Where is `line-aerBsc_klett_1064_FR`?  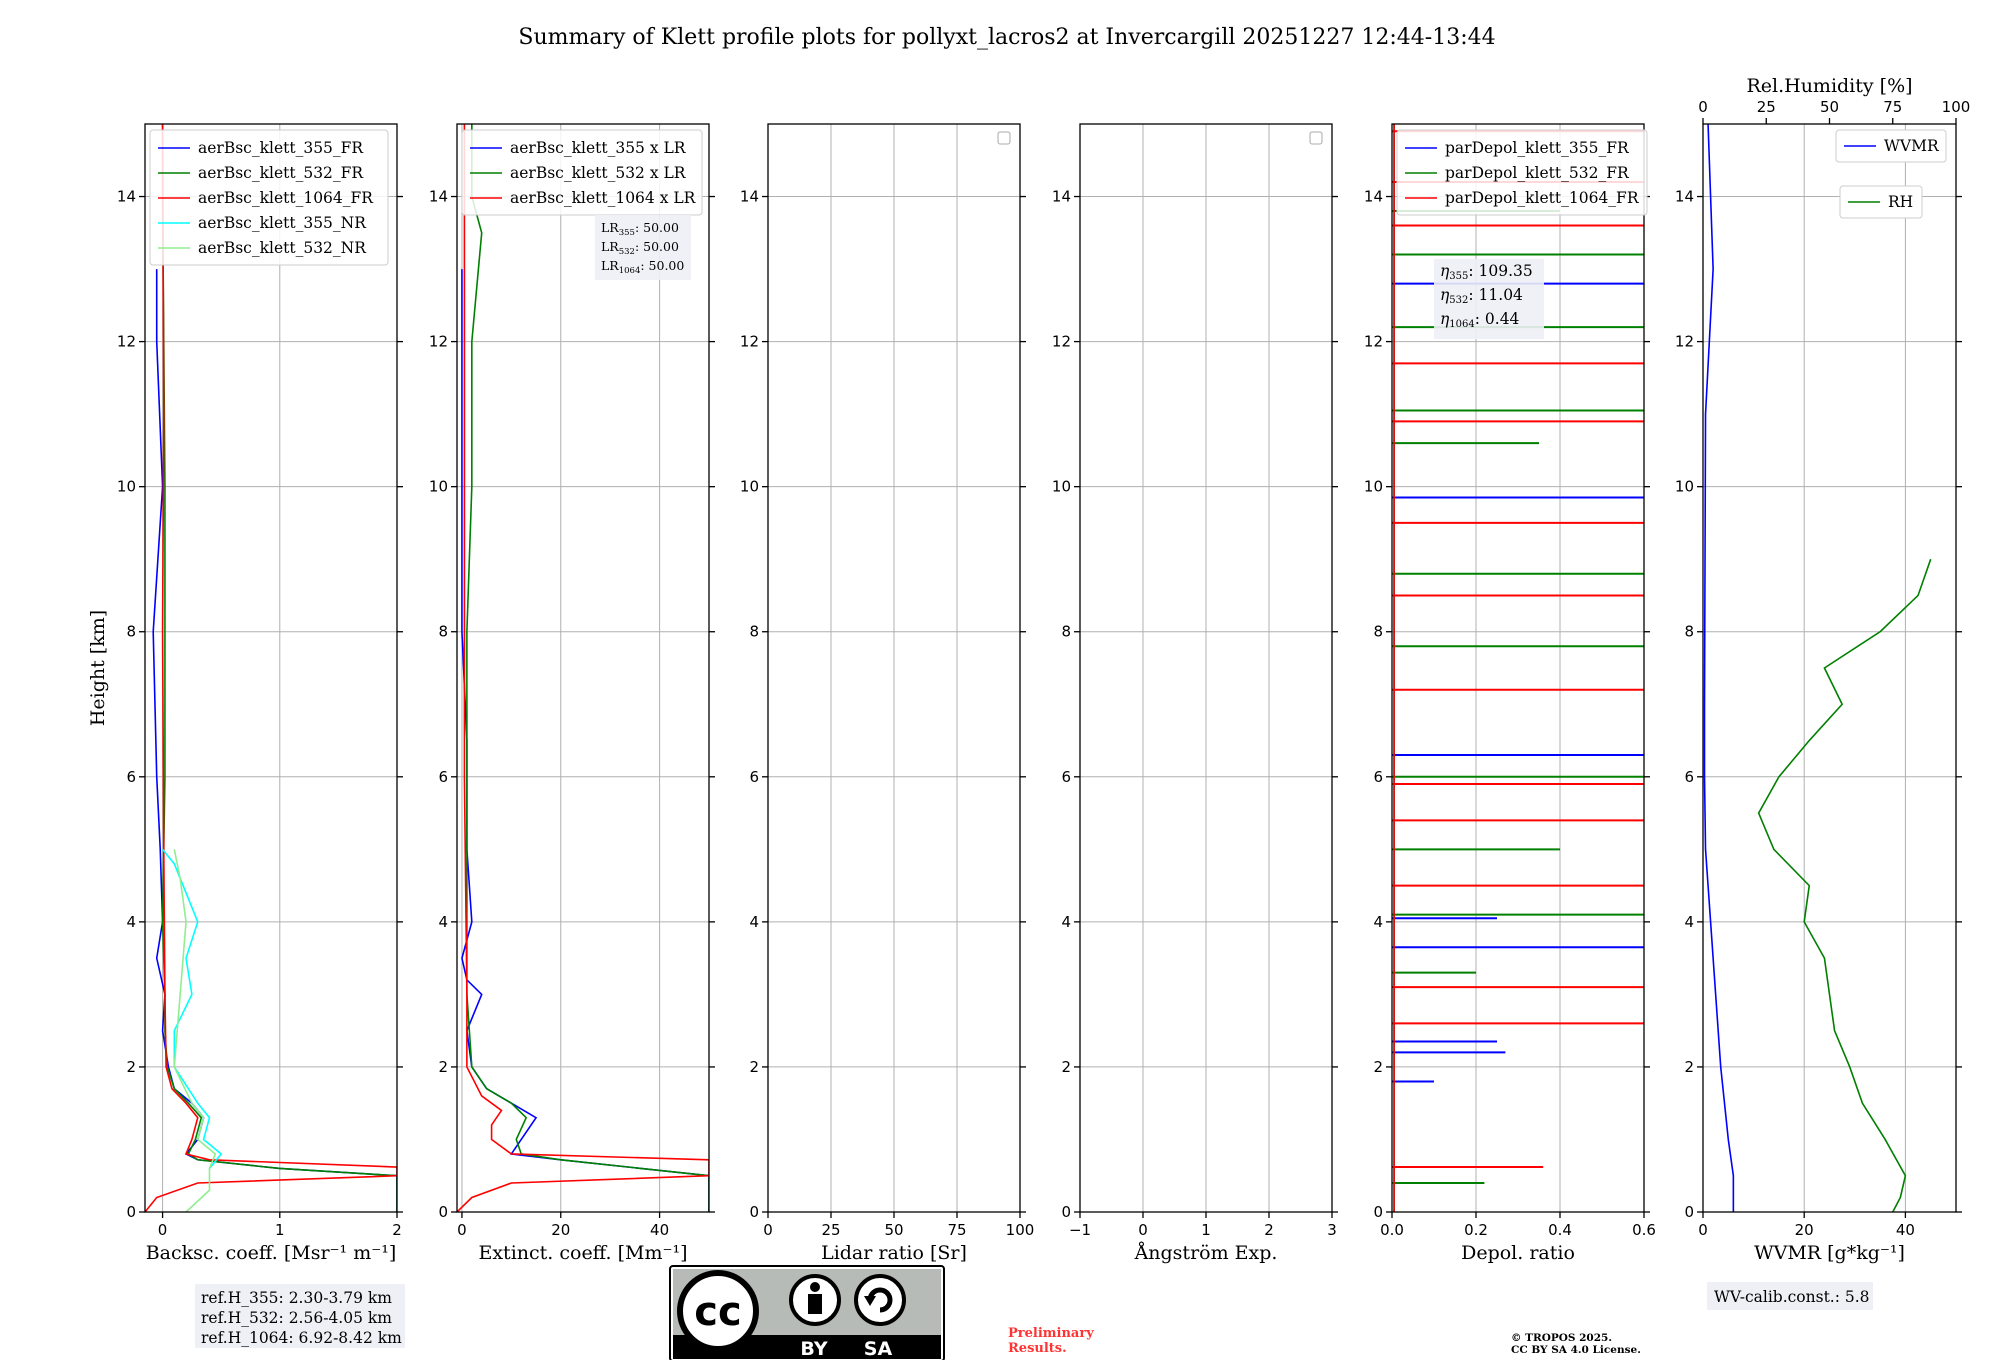
line-aerBsc_klett_1064_FR is located at coordinates (271, 668).